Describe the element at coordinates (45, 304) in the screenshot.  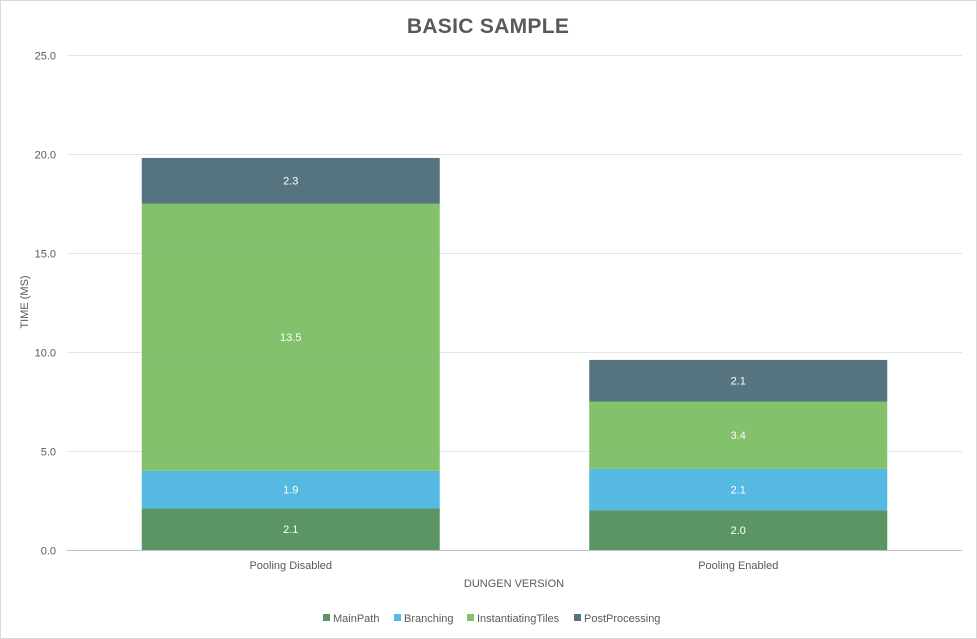
I see `y-axis-ticks: 0.0 5.0 10.0 15.0 20.0 25.0` at that location.